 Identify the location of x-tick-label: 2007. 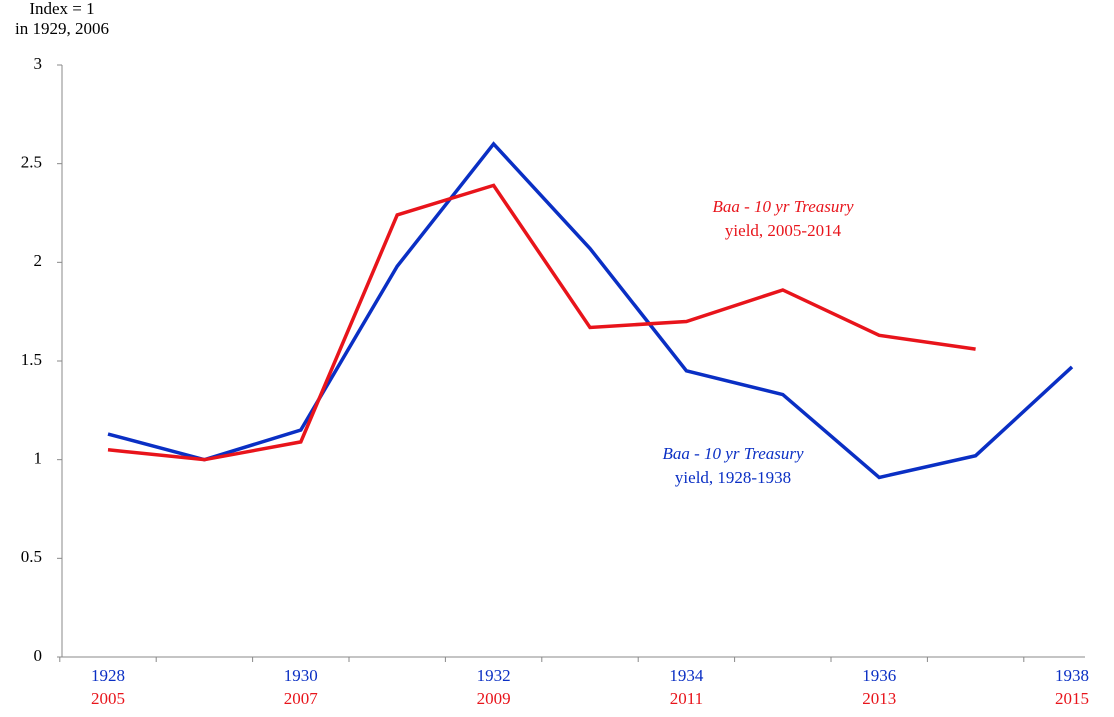
(301, 698).